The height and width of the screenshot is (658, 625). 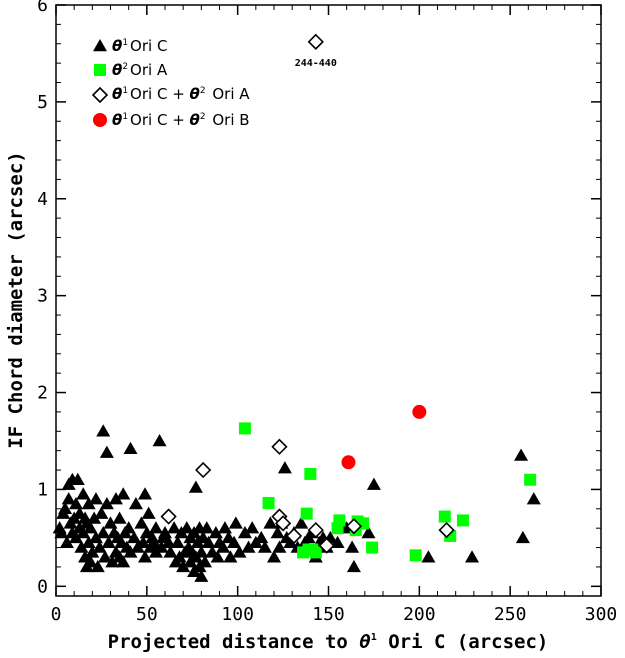 What do you see at coordinates (42, 102) in the screenshot?
I see `y-tick-label: 5` at bounding box center [42, 102].